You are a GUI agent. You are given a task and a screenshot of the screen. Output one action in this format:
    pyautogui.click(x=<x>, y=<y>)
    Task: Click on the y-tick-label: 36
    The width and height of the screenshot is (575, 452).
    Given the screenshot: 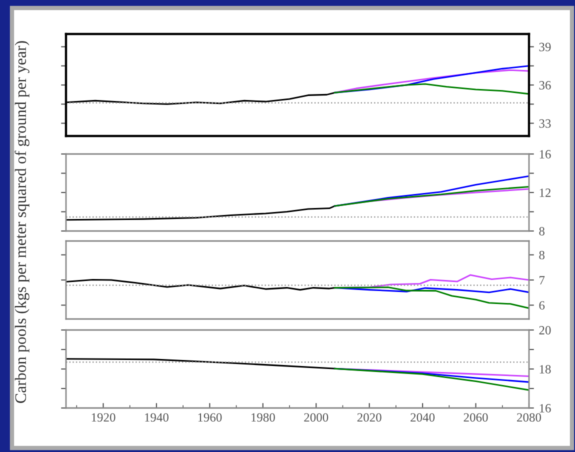 What is the action you would take?
    pyautogui.click(x=545, y=85)
    